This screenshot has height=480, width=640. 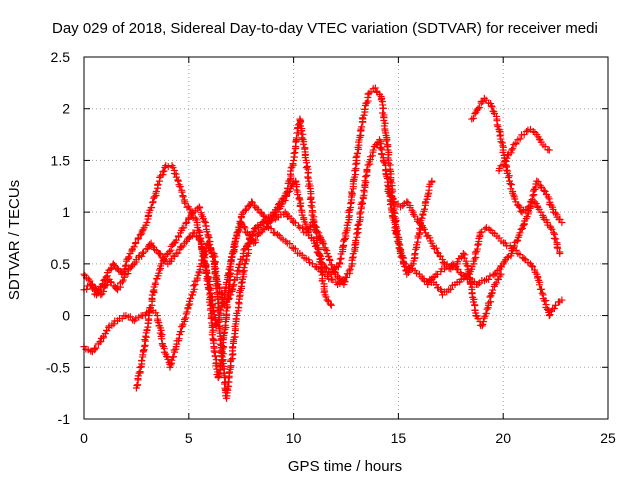 What do you see at coordinates (61, 264) in the screenshot?
I see `y-tick-label: 0.5` at bounding box center [61, 264].